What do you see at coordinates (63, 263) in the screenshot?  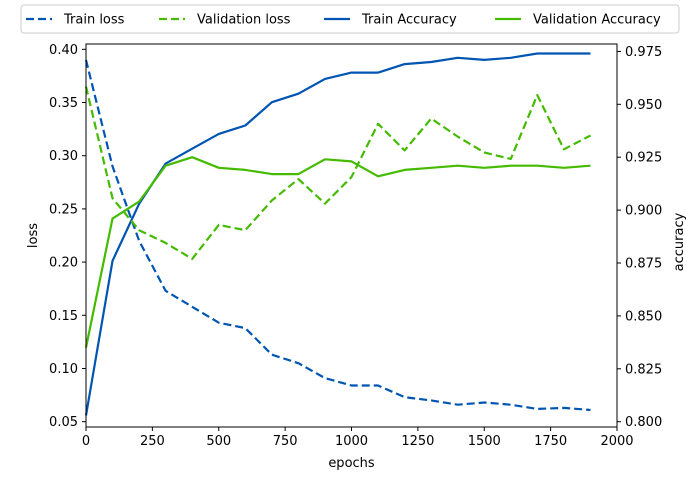 I see `y-left-tick-label: 0.20` at bounding box center [63, 263].